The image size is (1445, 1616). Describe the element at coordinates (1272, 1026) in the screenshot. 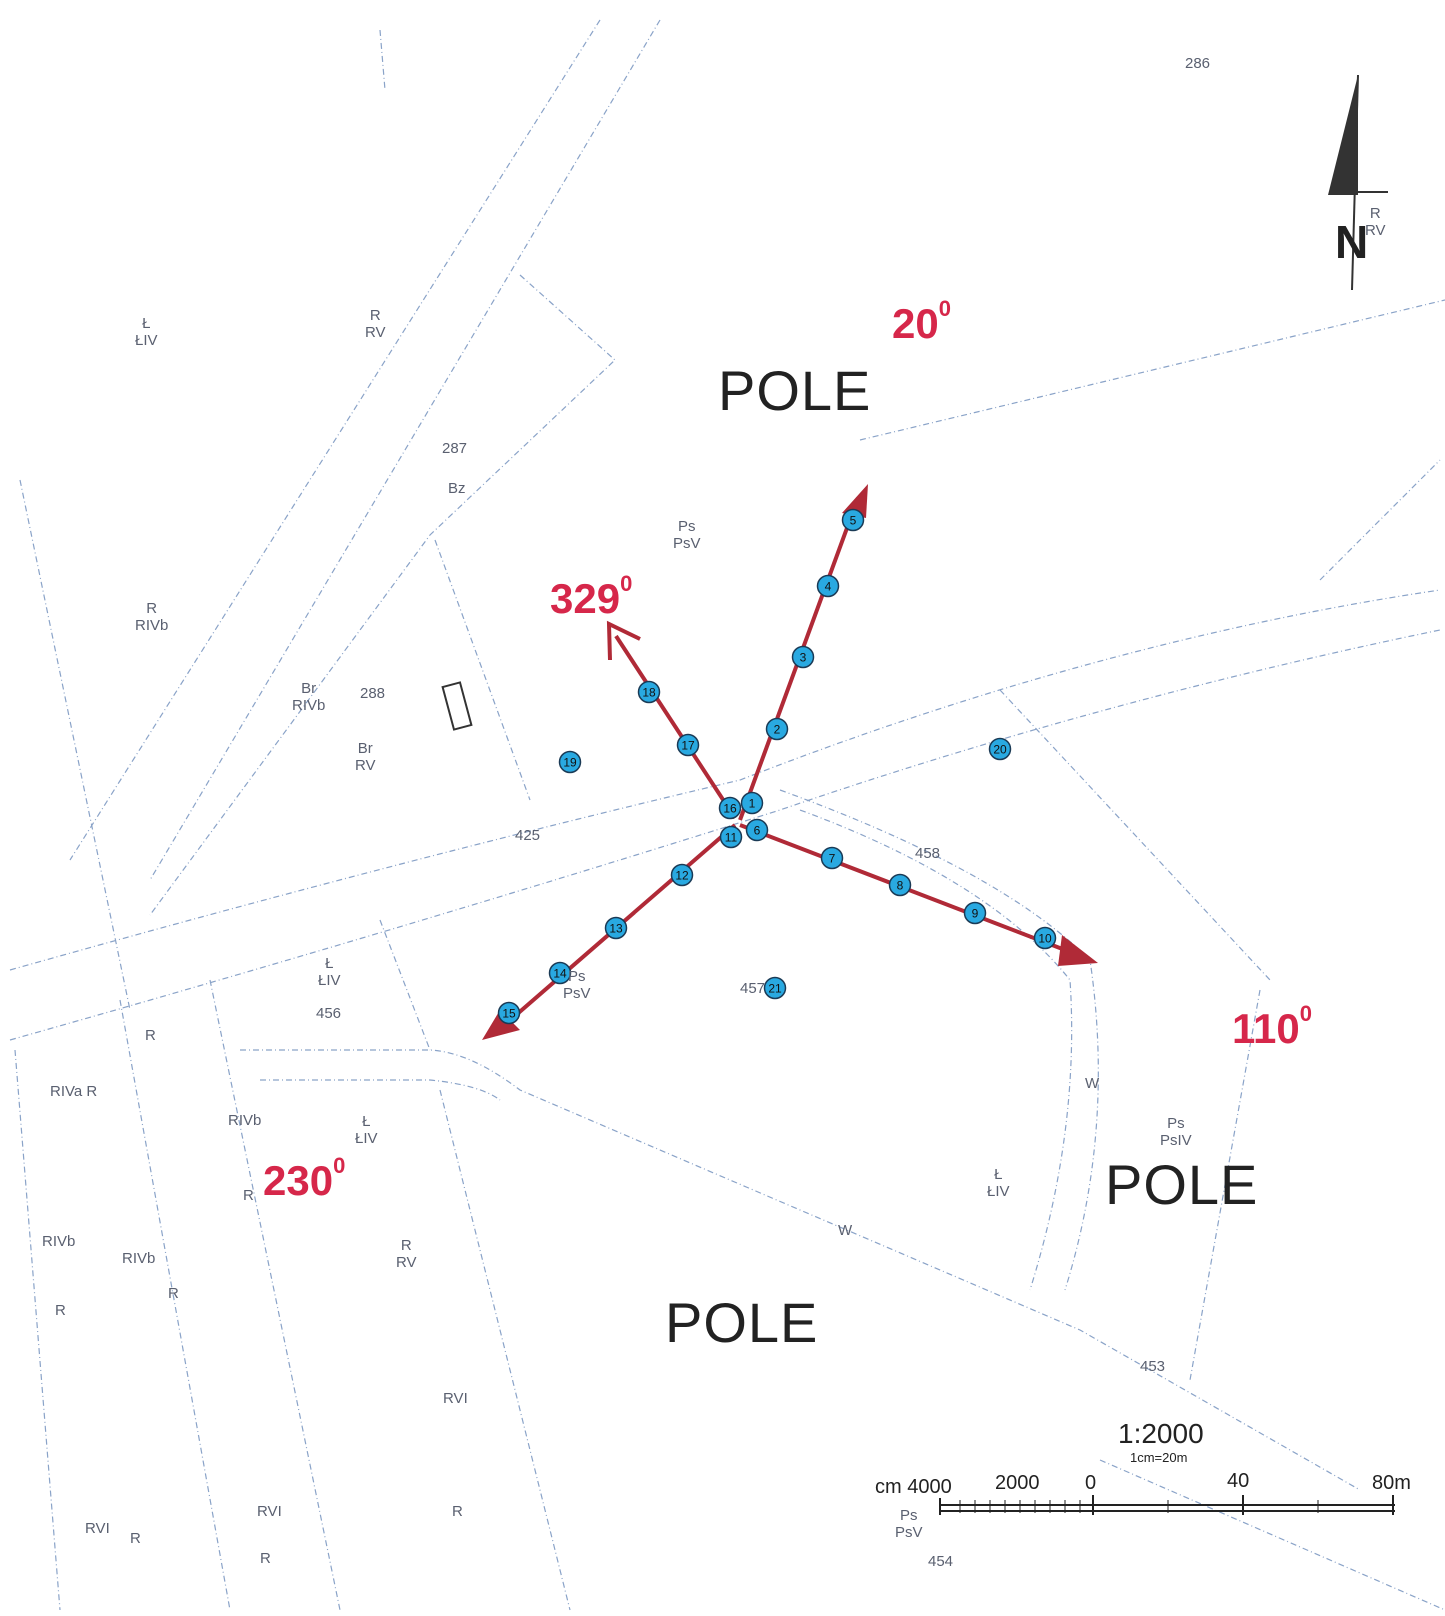

I see `direction-label-110: 1100` at that location.